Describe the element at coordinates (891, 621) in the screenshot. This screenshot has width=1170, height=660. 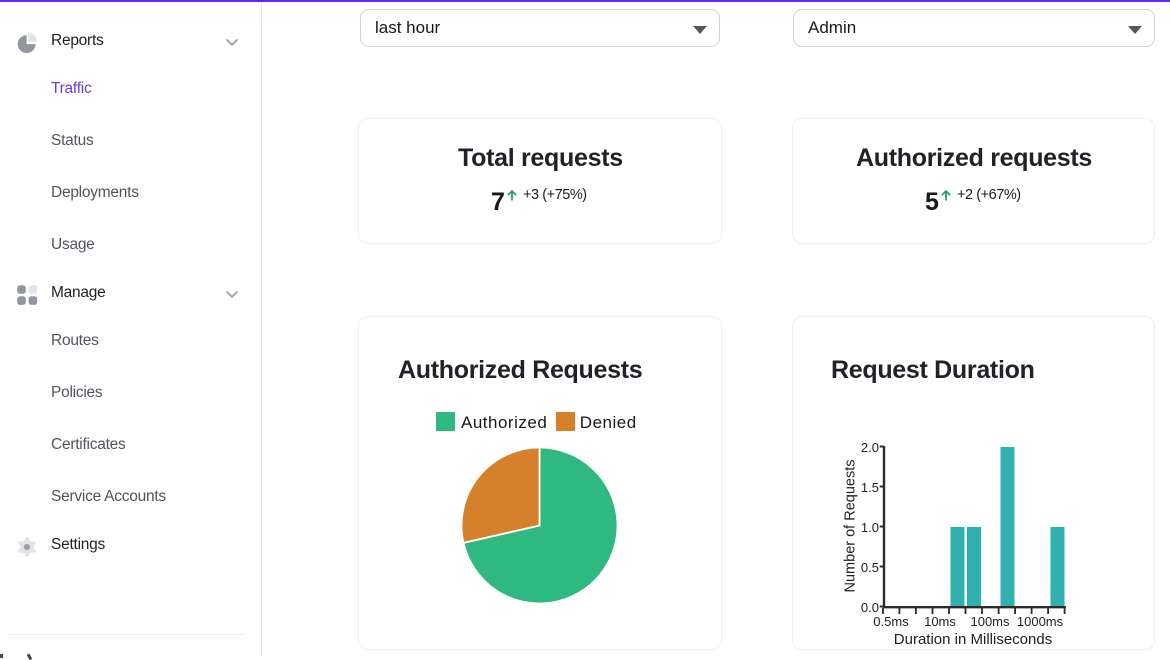
I see `svg-text: 0.5ms` at that location.